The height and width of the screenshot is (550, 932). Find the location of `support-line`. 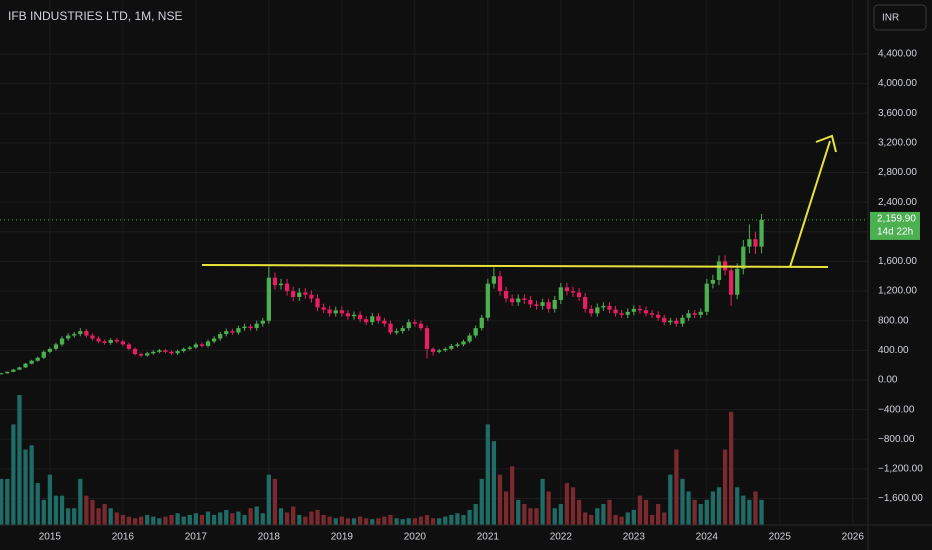

support-line is located at coordinates (515, 266).